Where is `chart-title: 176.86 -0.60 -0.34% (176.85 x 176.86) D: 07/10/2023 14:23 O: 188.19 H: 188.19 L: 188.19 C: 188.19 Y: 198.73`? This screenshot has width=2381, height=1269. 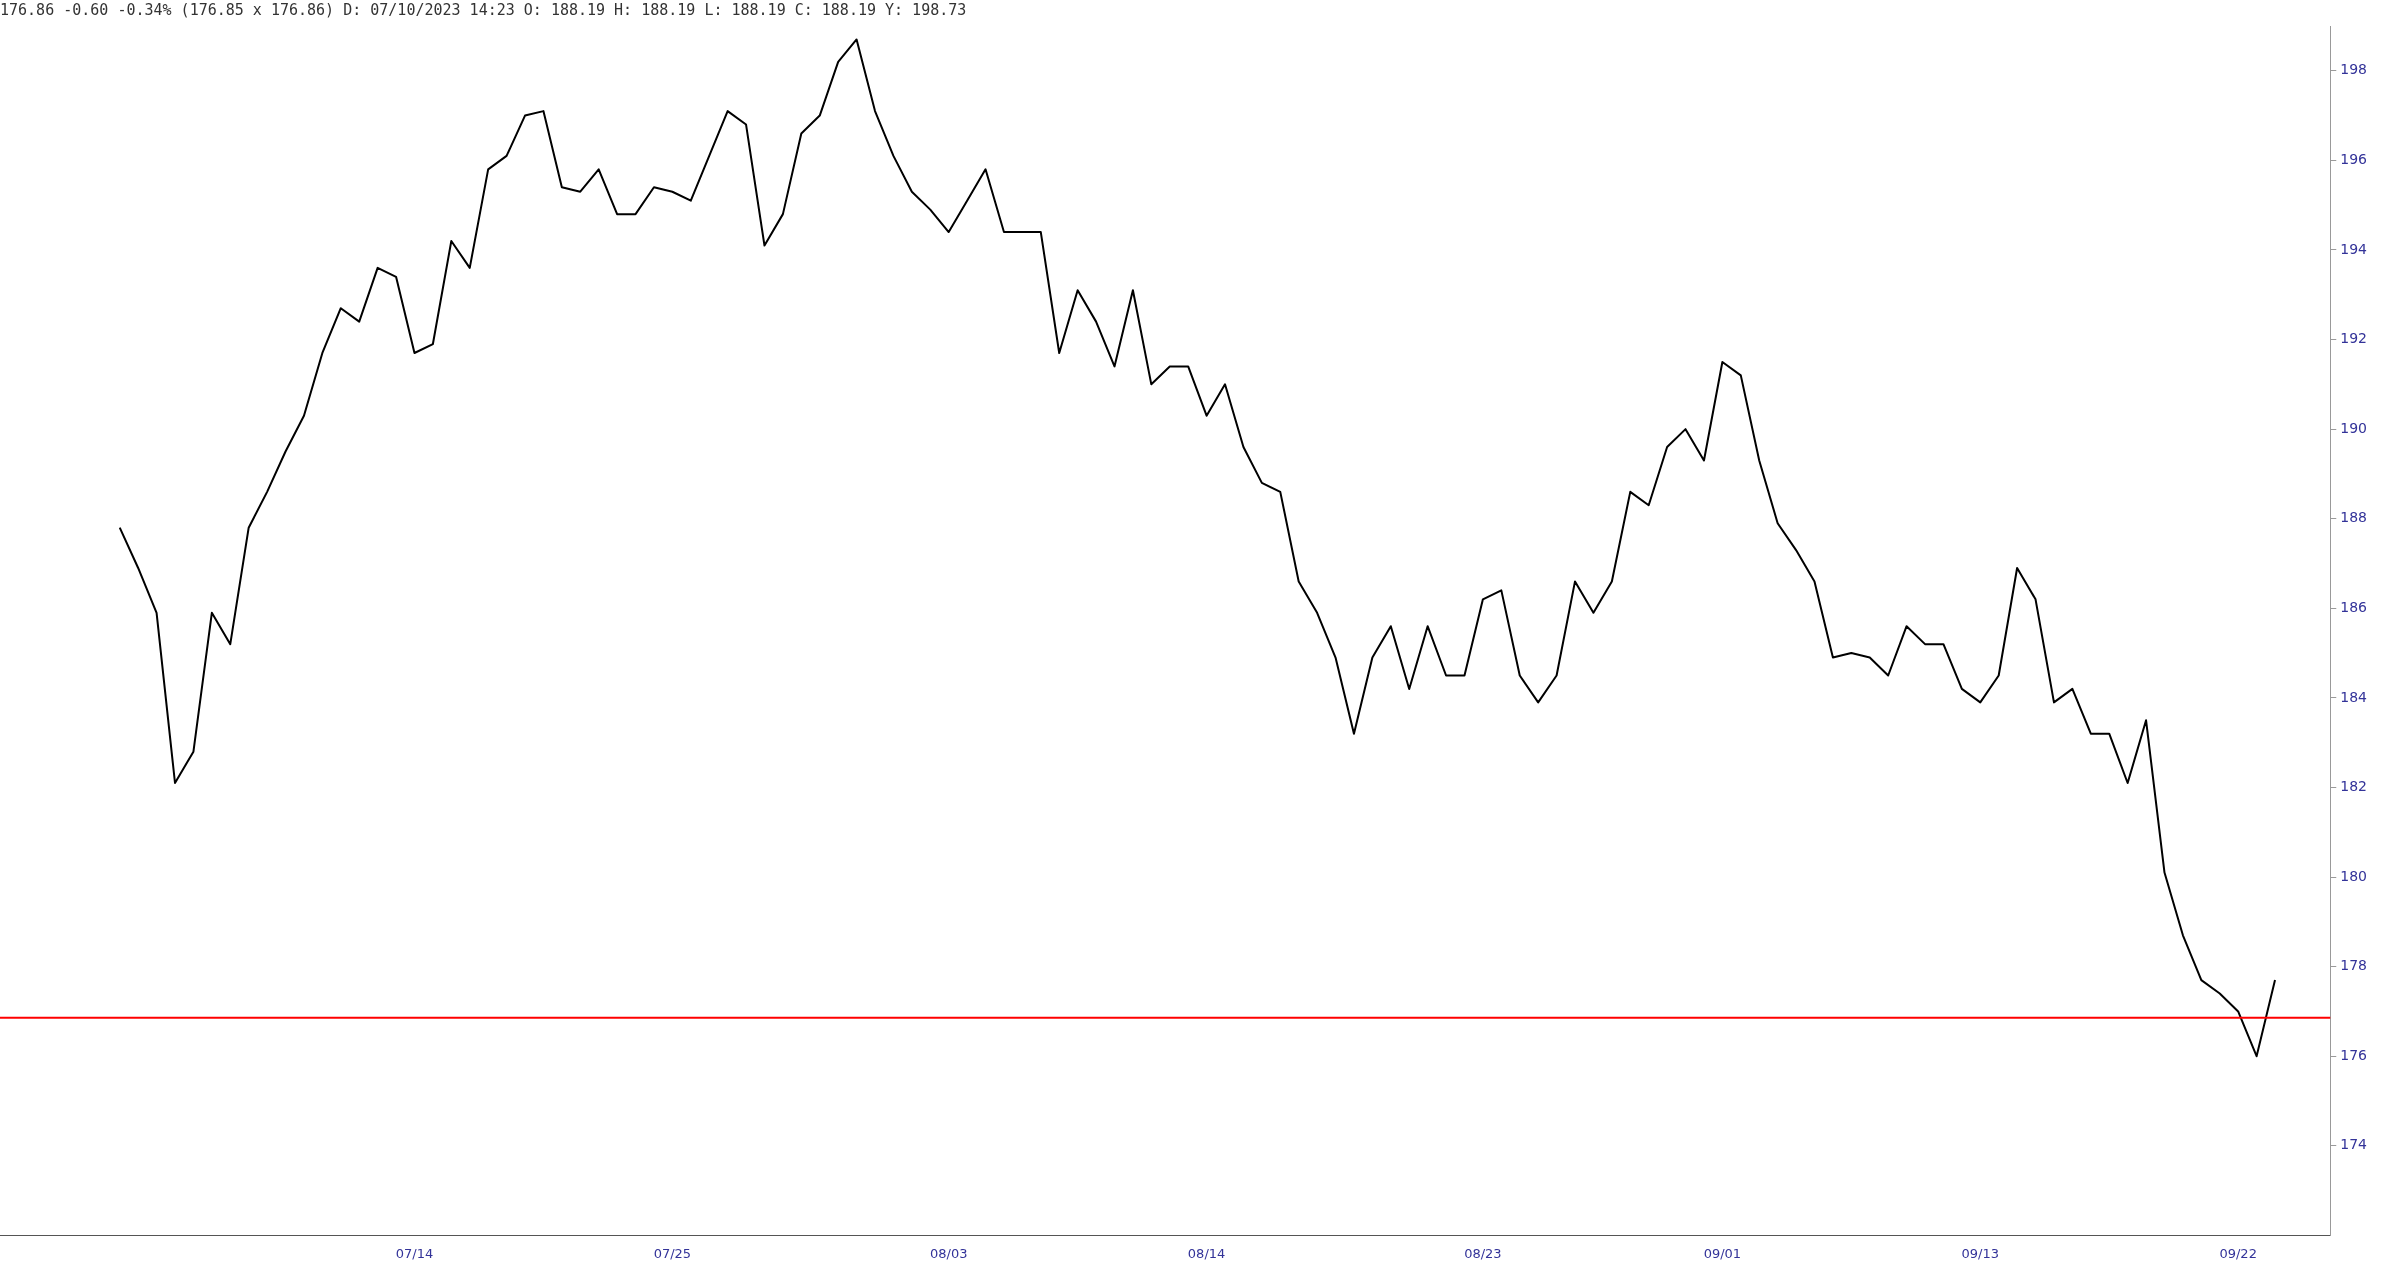
chart-title: 176.86 -0.60 -0.34% (176.85 x 176.86) D: 07/10/2023 14:23 O: 188.19 H: 188.19 L: 188.19 C: 188.19 Y: 198.73 is located at coordinates (483, 9).